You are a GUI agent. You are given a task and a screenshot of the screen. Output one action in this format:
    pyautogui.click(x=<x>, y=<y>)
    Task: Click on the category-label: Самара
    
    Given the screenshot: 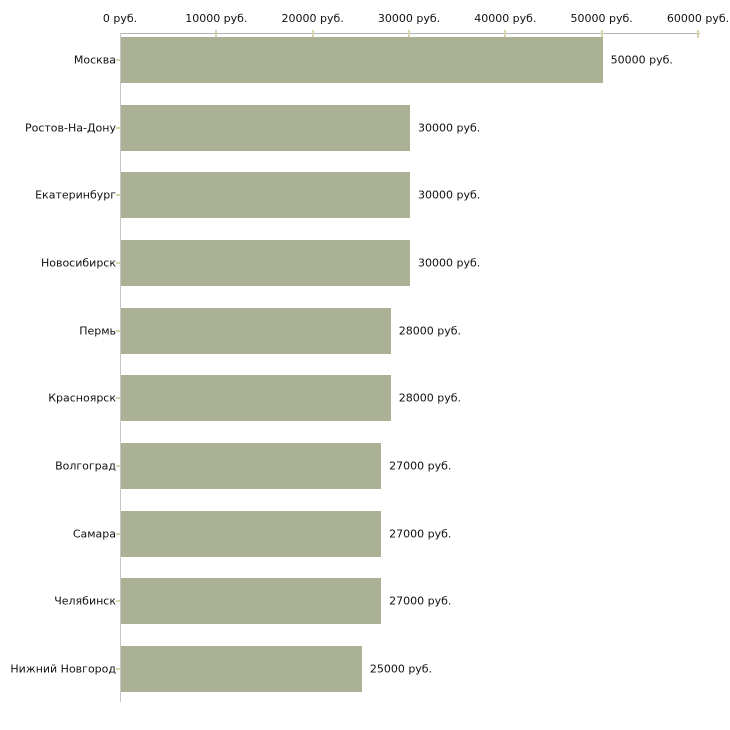 What is the action you would take?
    pyautogui.click(x=94, y=534)
    